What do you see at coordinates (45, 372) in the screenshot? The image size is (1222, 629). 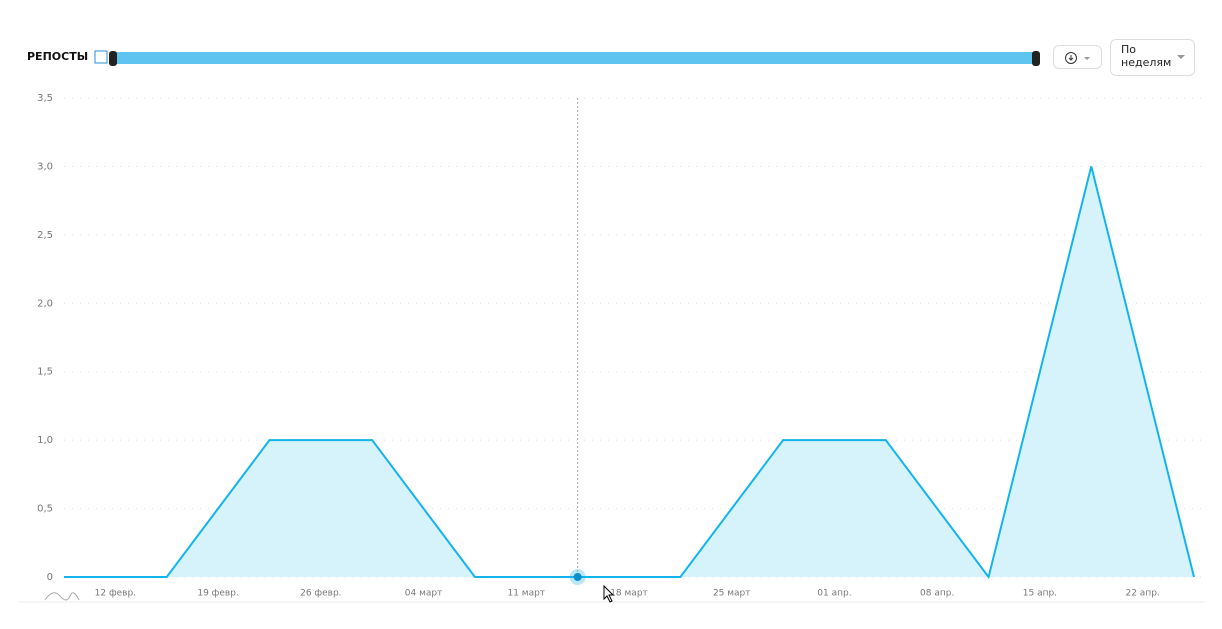 I see `y-tick-label: 1,5` at bounding box center [45, 372].